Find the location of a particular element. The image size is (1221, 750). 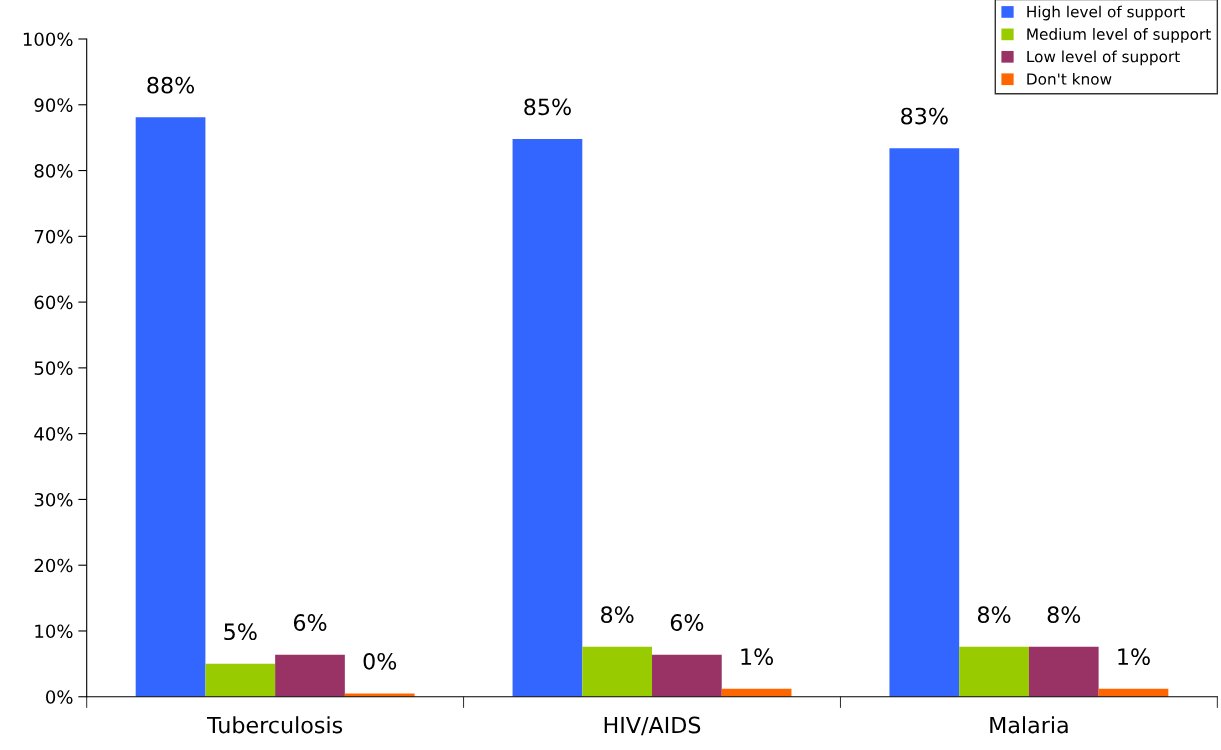

y-tick-label: 40% is located at coordinates (53, 434).